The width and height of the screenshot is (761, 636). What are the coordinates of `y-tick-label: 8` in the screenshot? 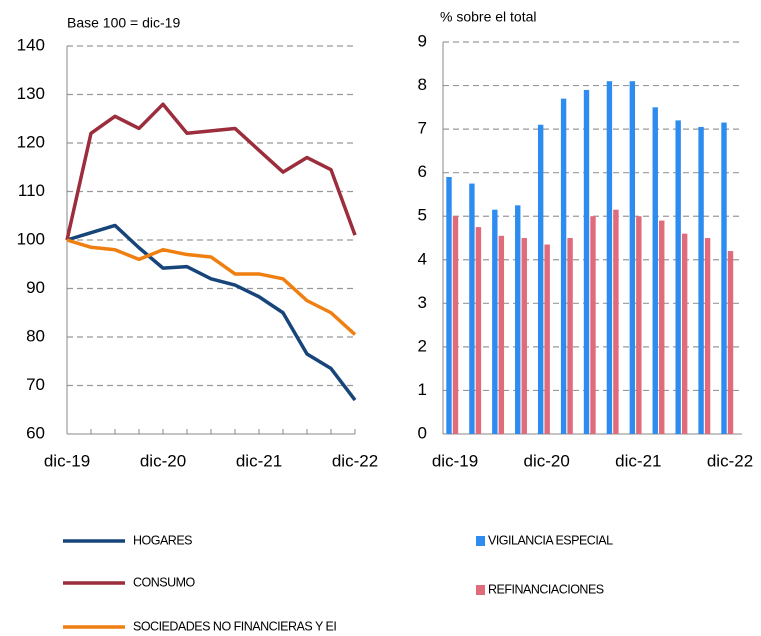 It's located at (422, 84).